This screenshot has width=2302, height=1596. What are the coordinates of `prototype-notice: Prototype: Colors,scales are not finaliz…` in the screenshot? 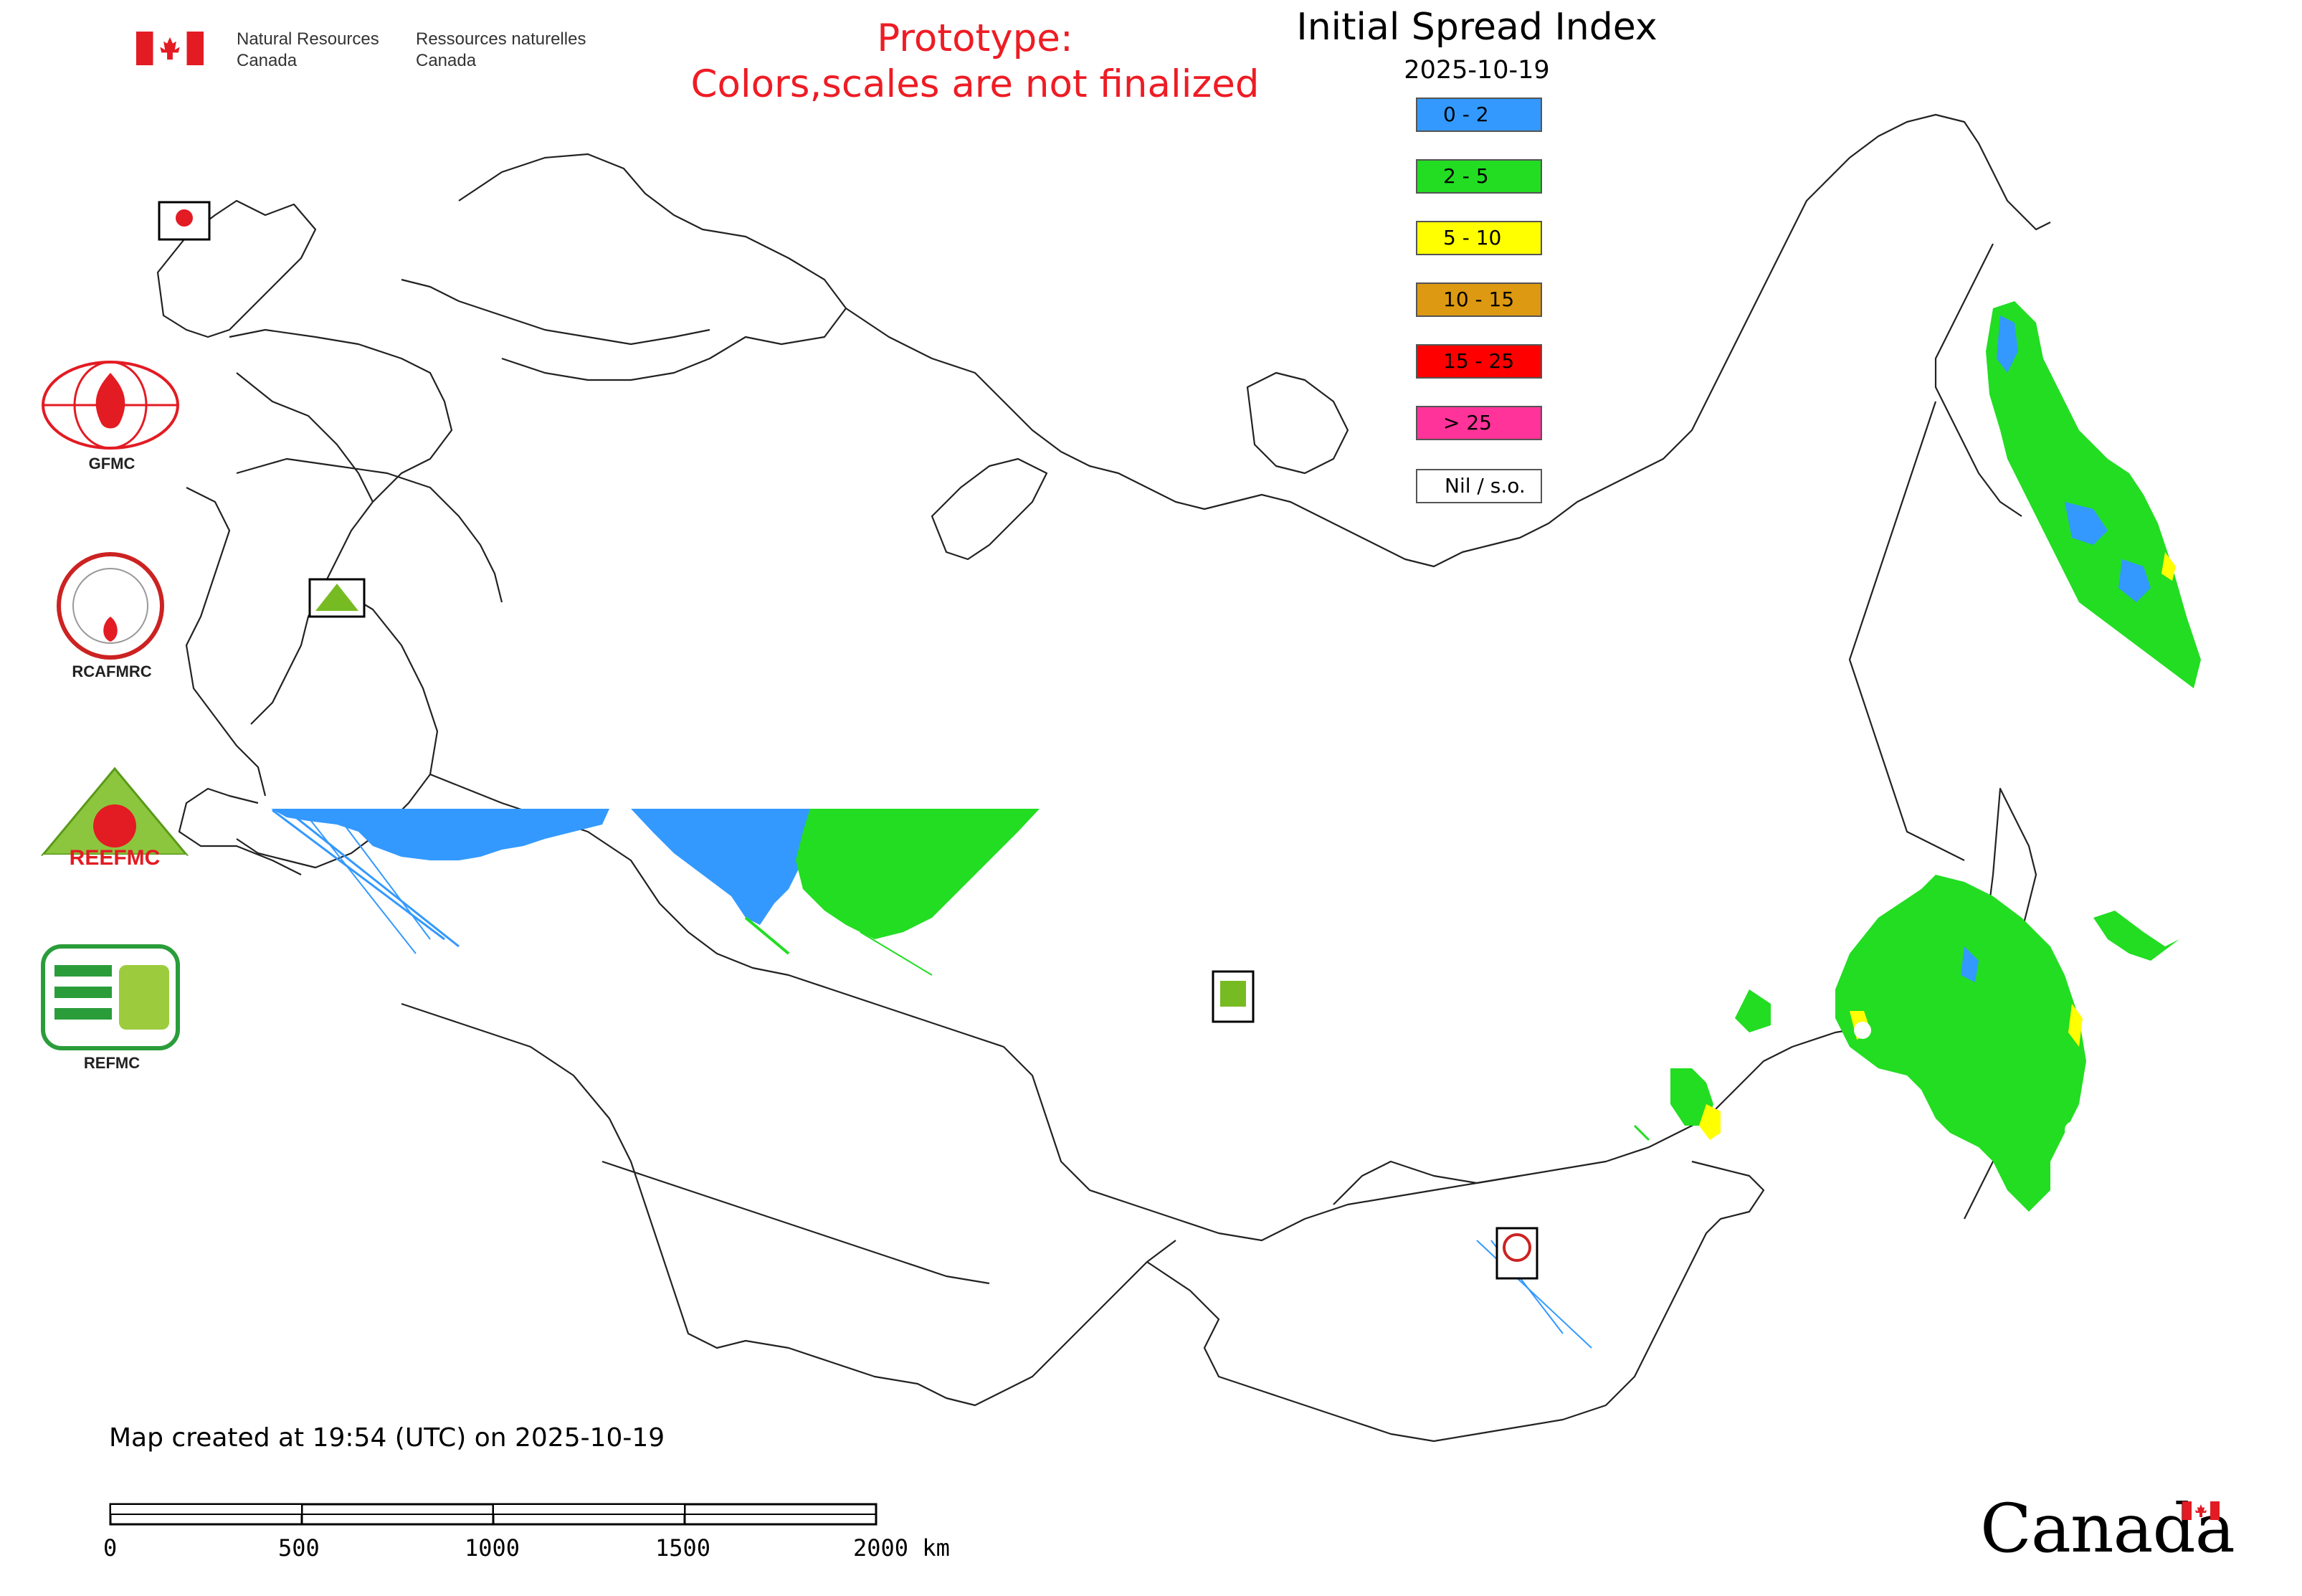 It's located at (975, 62).